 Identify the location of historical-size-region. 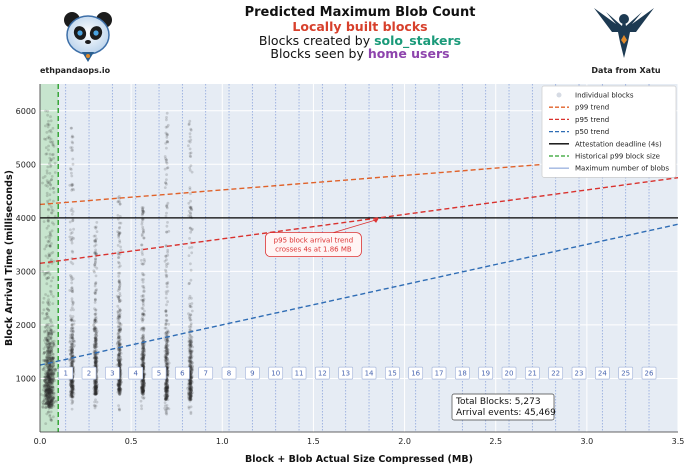
(49, 258).